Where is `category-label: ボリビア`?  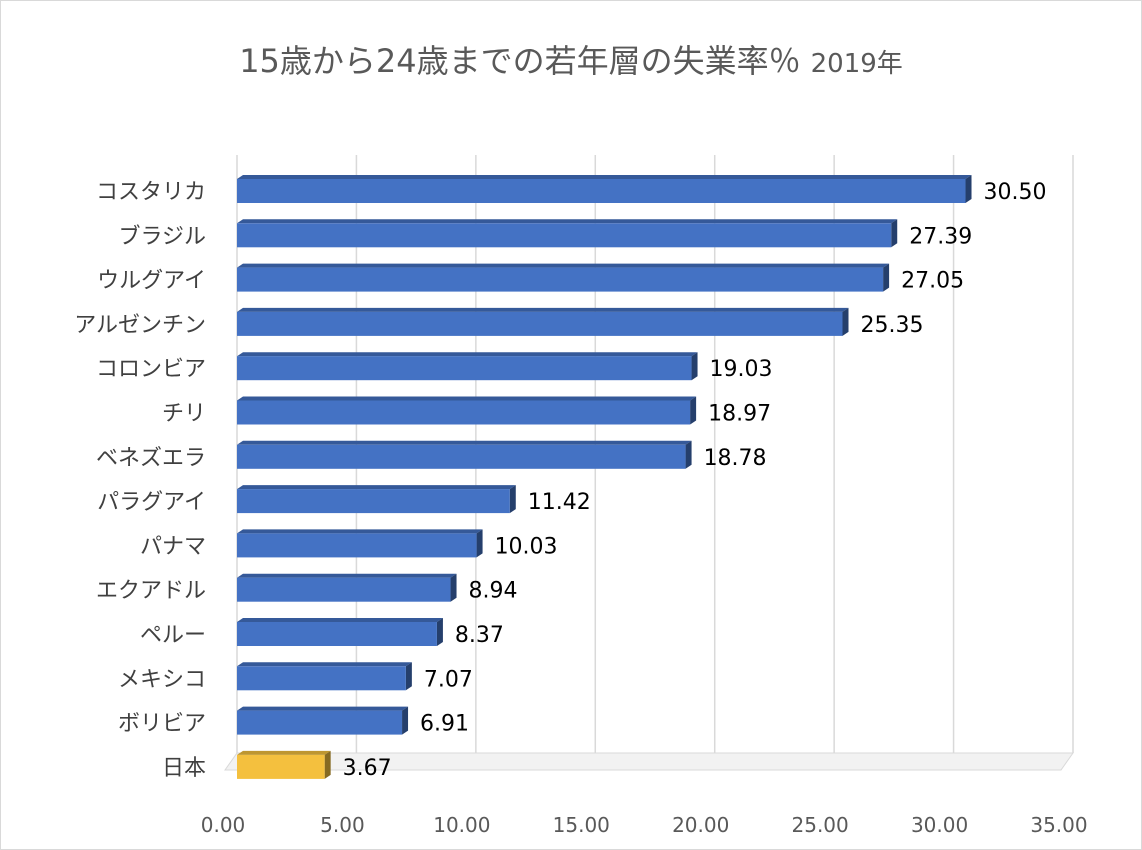 category-label: ボリビア is located at coordinates (162, 724).